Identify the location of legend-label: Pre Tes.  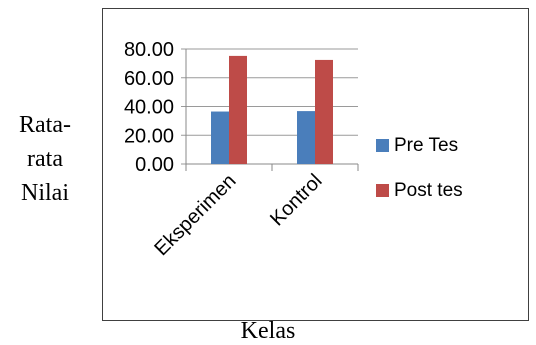
(426, 145).